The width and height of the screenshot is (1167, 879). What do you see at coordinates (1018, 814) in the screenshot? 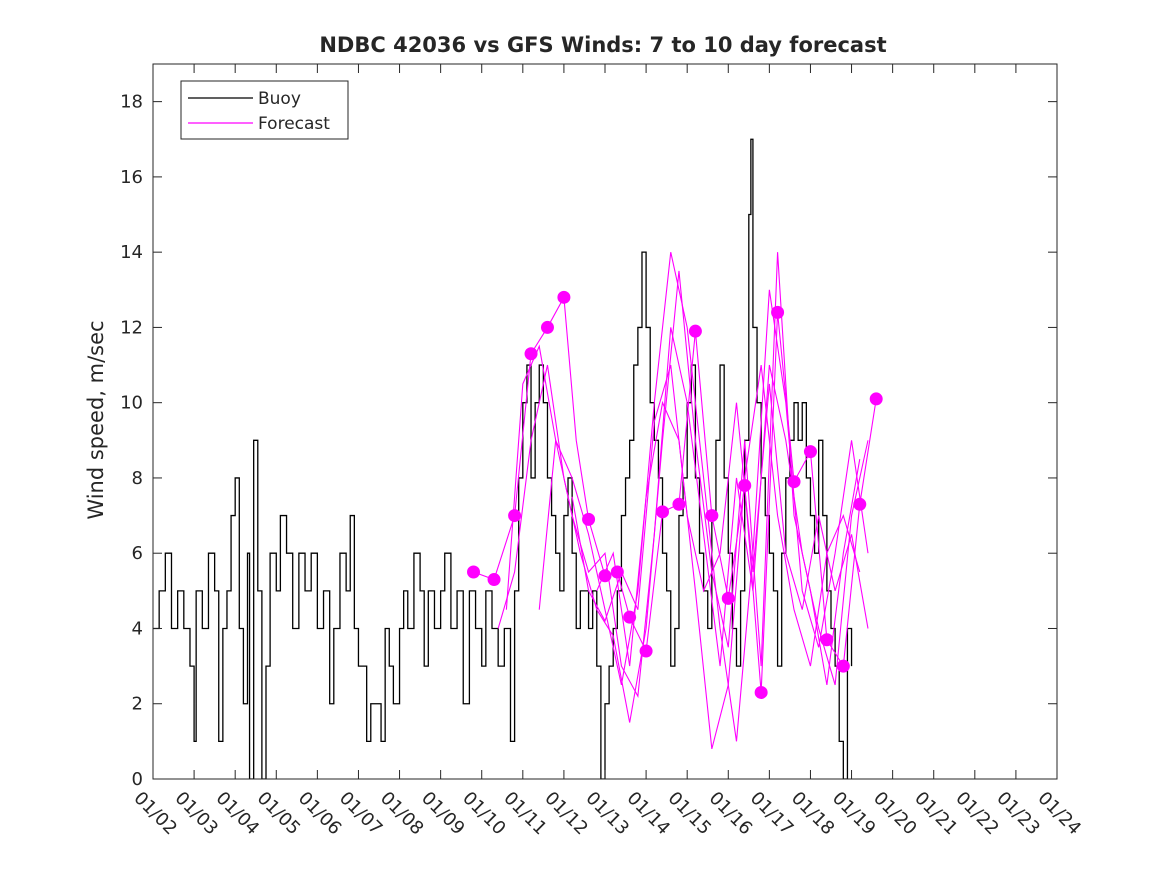
I see `x-tick-label: 01/23` at bounding box center [1018, 814].